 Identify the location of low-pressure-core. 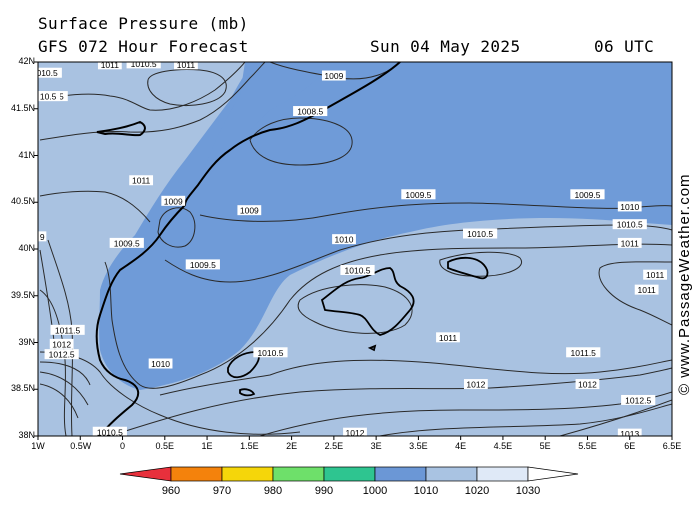
(265, 121).